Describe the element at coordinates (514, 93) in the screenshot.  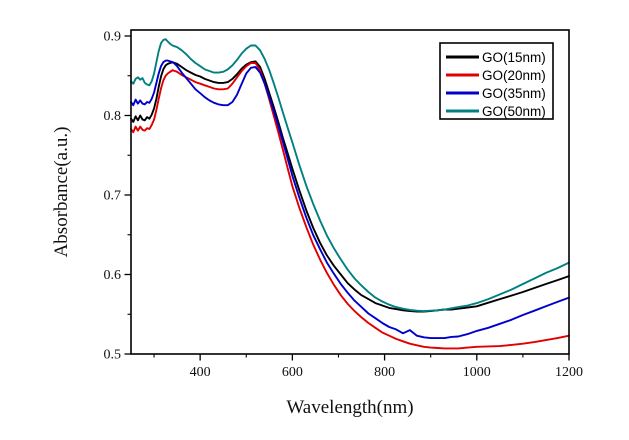
I see `legend-label: GO(35nm)` at that location.